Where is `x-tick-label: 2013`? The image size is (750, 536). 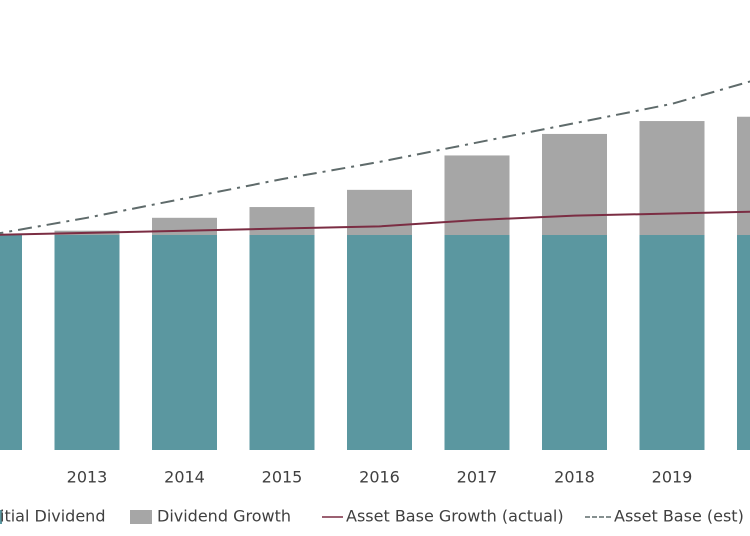
x-tick-label: 2013 is located at coordinates (87, 477).